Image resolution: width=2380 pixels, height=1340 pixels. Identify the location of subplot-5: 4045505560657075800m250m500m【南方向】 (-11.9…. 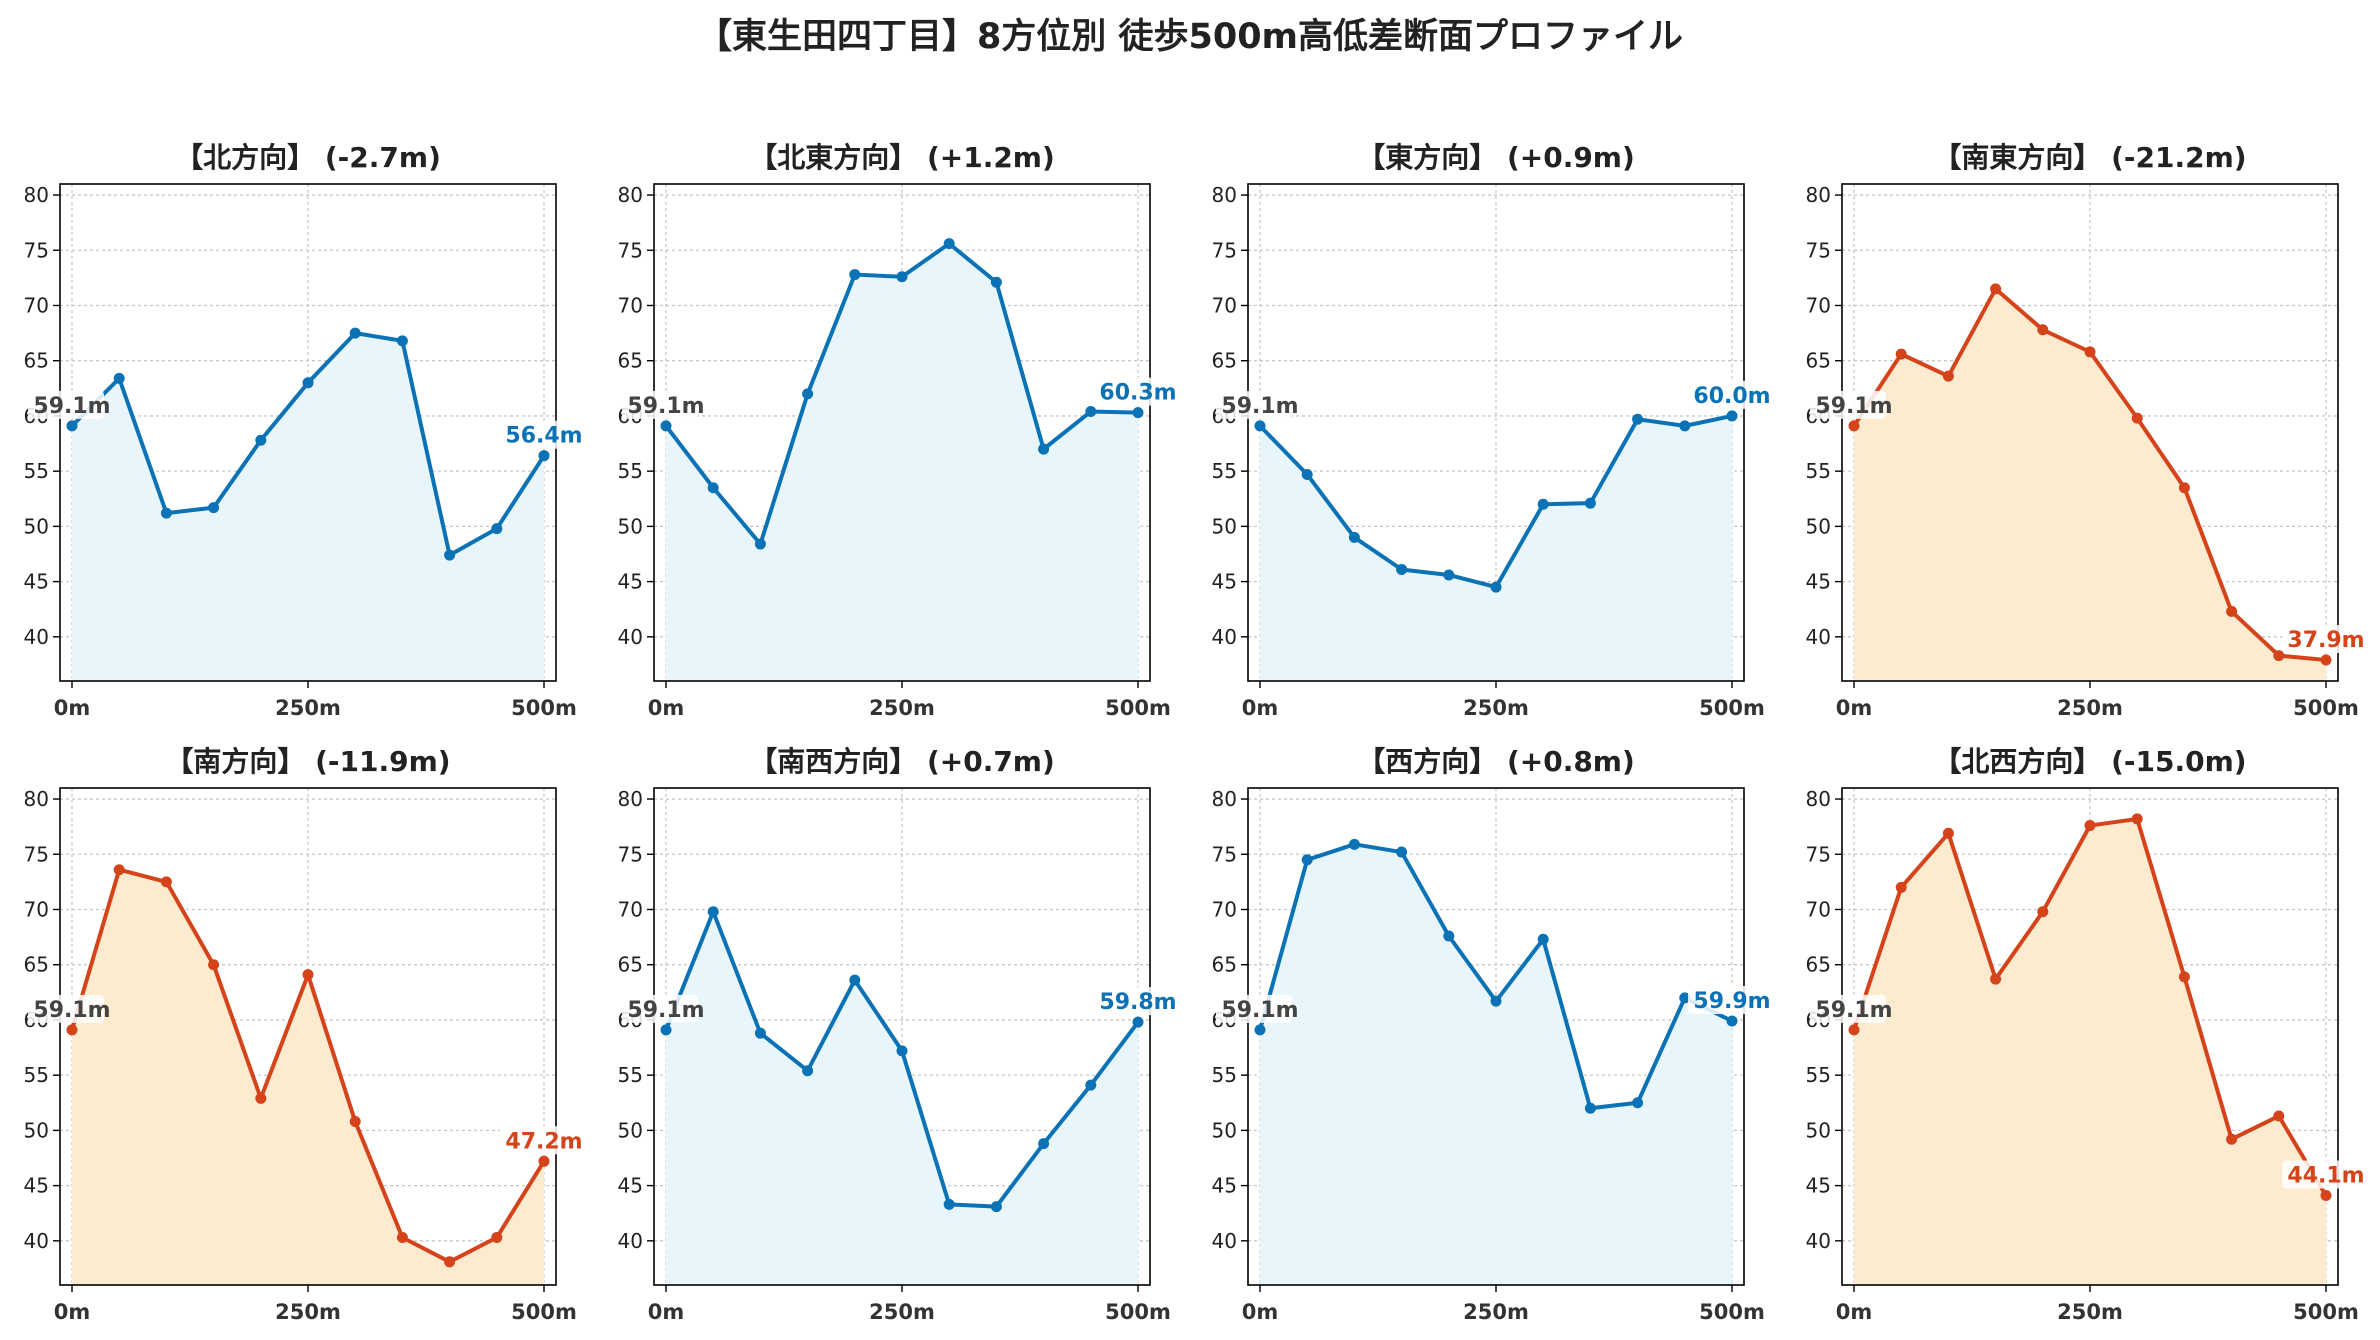
(303, 1034).